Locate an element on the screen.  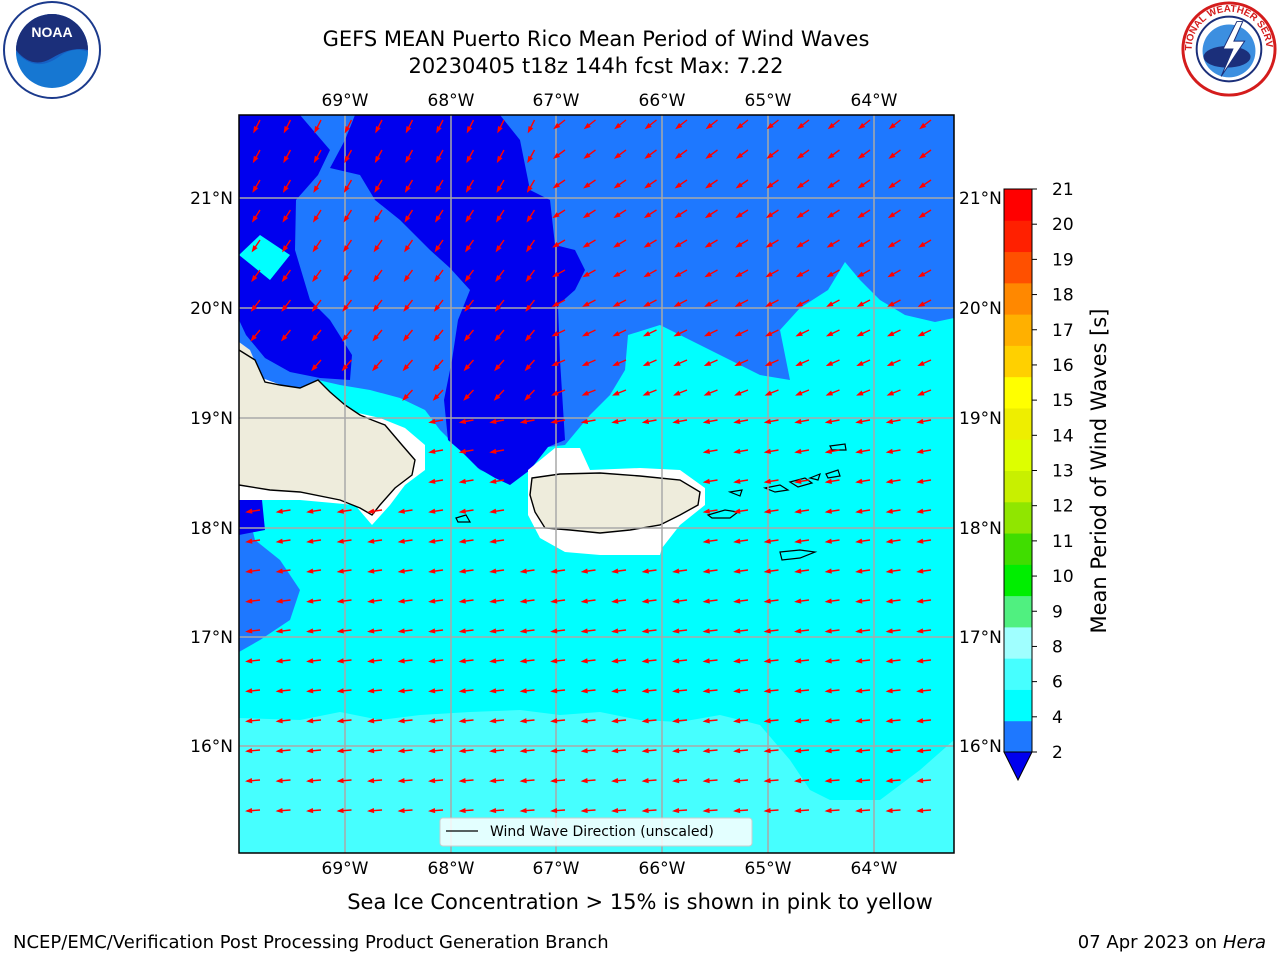
lat-label-right: 19°N is located at coordinates (980, 419).